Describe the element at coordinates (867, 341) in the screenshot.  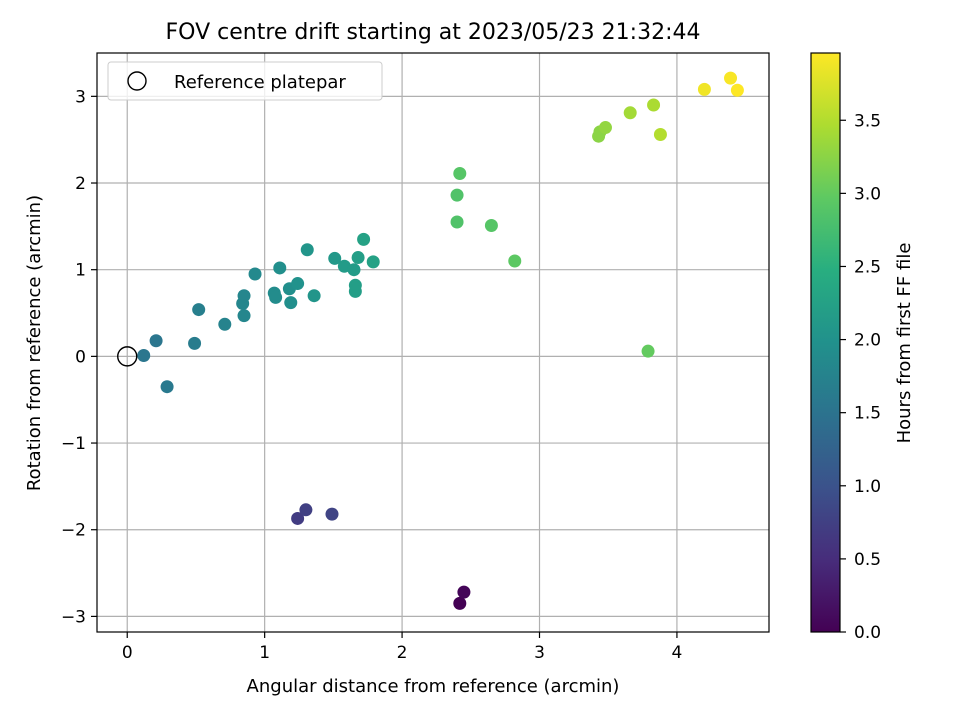
I see `colorbar-tick-label: 2.0` at that location.